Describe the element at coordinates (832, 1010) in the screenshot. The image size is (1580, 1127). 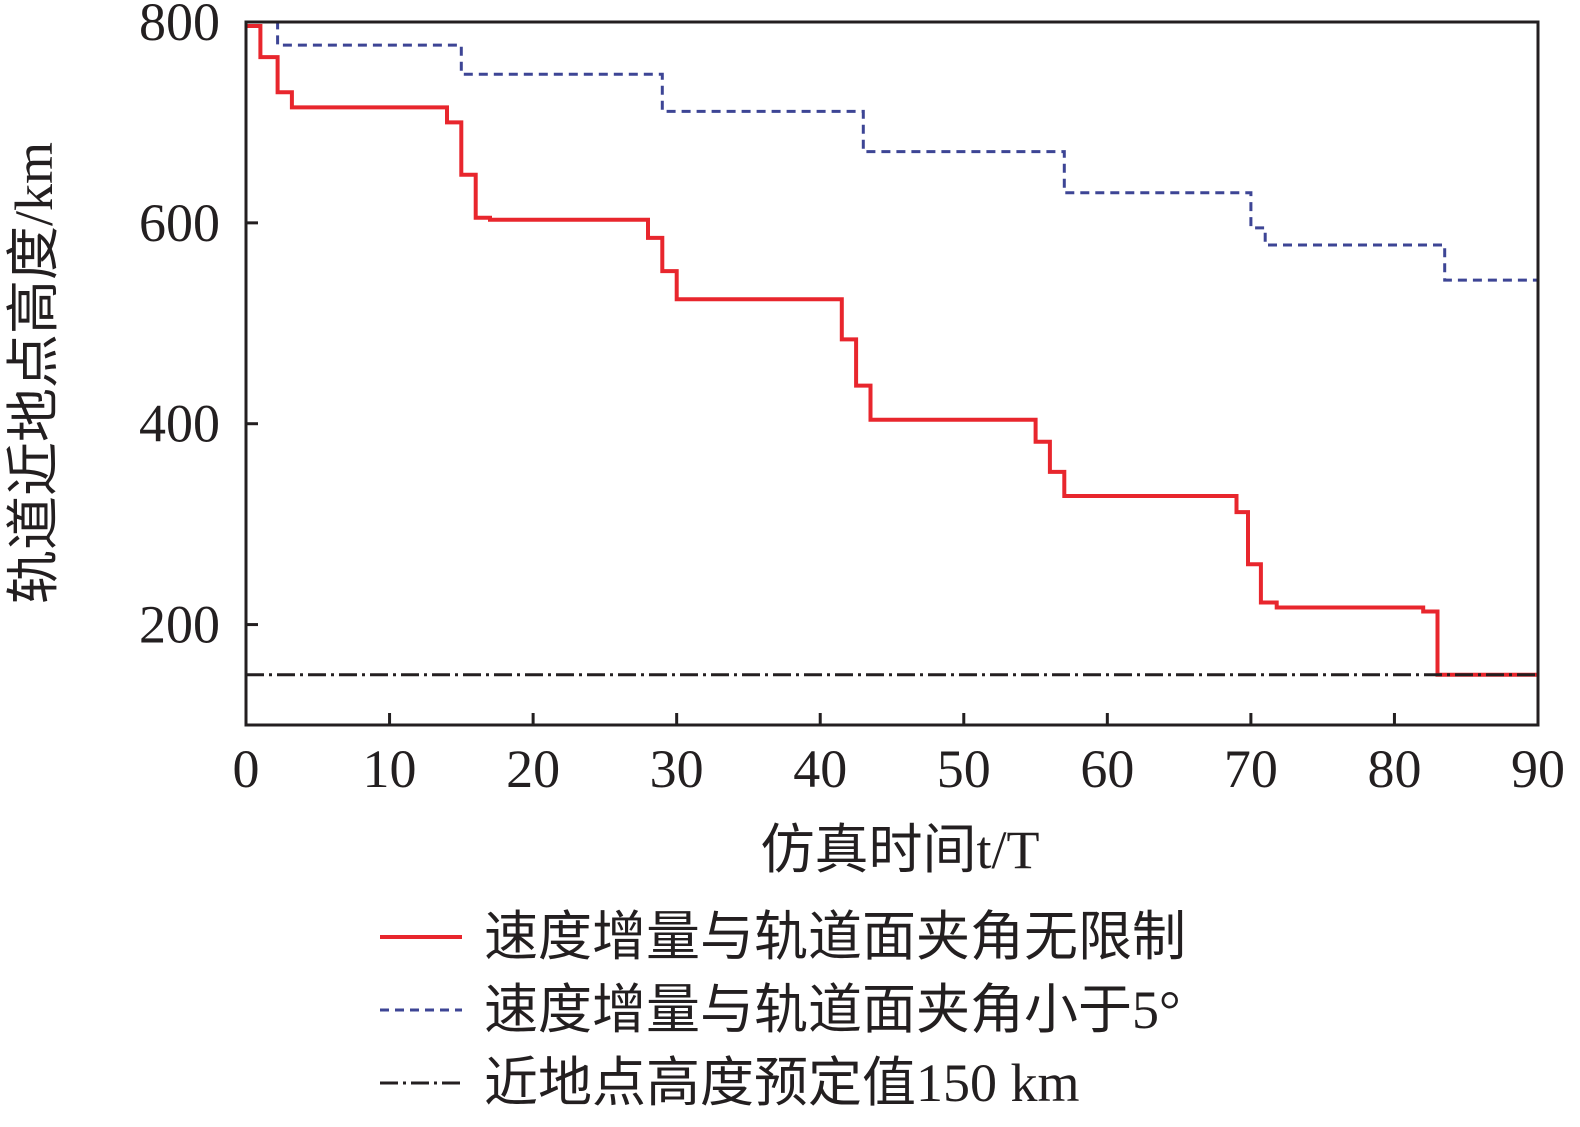
I see `legend-label-limited-5deg: 速度增量与轨道面夹角小于5°` at that location.